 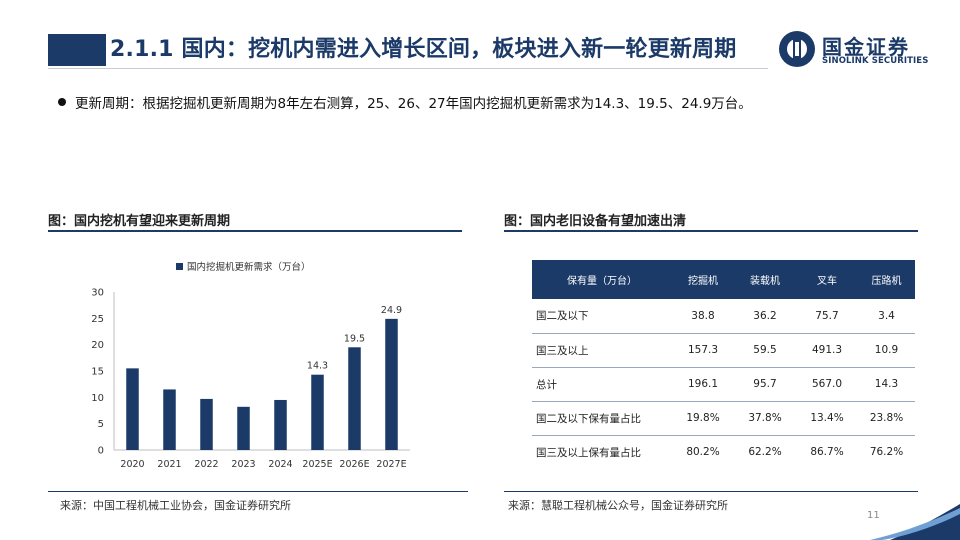 I want to click on bar-series, so click(x=262, y=384).